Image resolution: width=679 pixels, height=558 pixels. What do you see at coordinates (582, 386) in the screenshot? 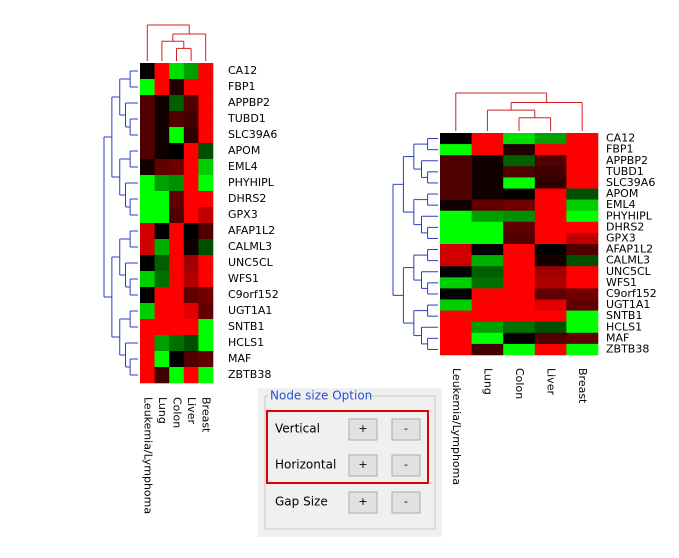
I see `column-label: Breast` at bounding box center [582, 386].